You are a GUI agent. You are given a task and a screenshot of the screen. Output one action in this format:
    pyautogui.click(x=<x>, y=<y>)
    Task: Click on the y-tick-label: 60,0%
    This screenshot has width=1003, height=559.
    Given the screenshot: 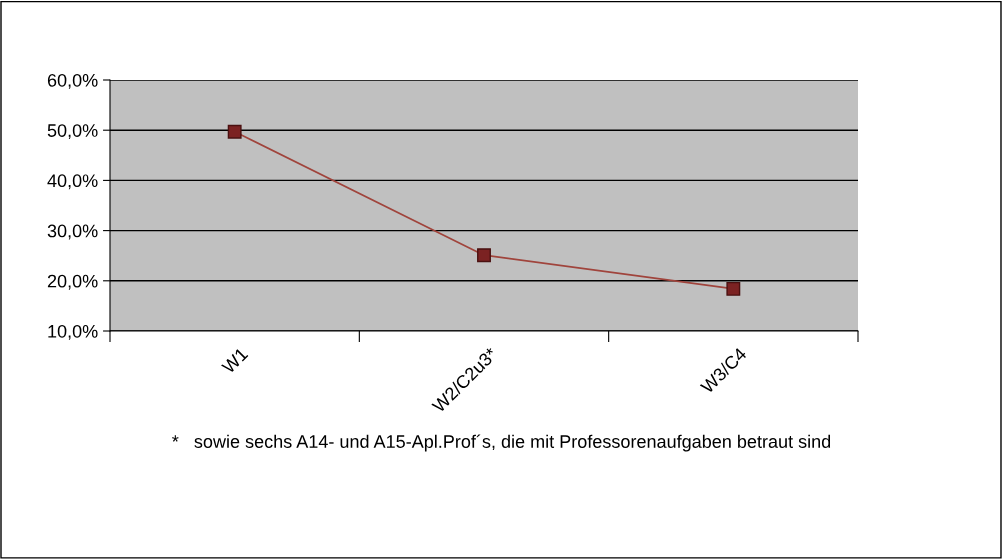 What is the action you would take?
    pyautogui.click(x=72, y=81)
    